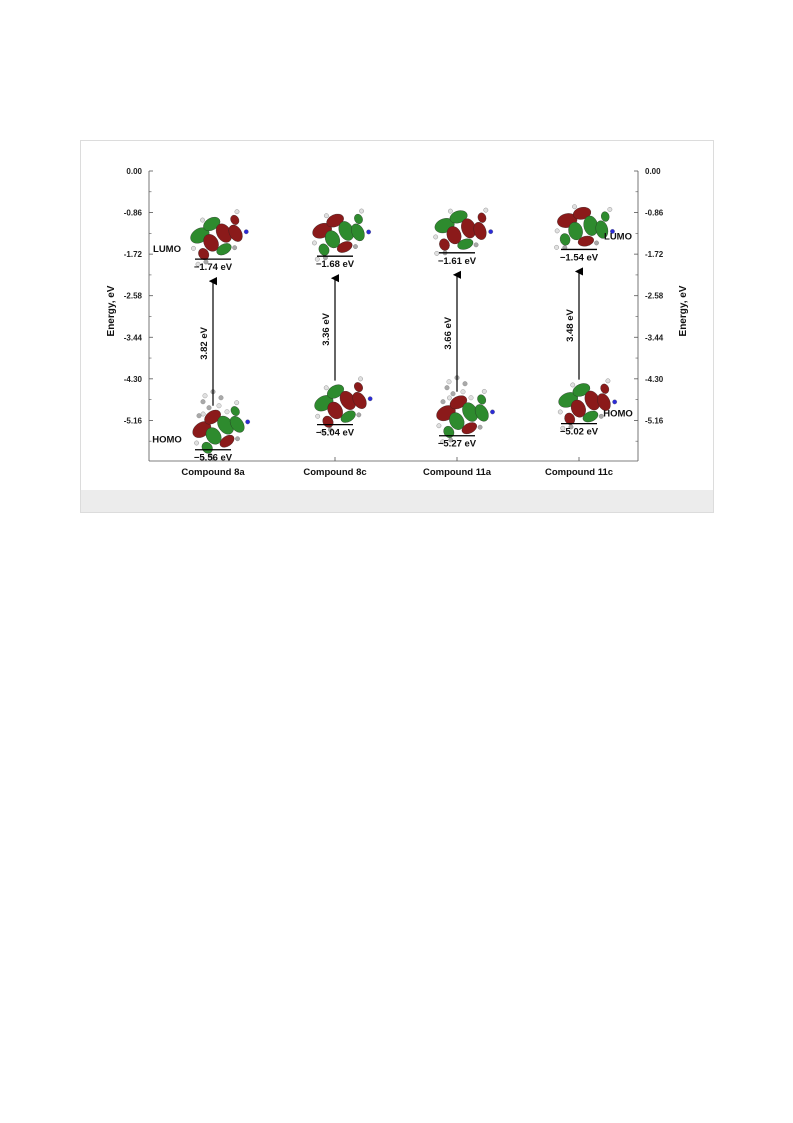 The image size is (793, 1123). Describe the element at coordinates (167, 440) in the screenshot. I see `homo-label-left: HOMO` at that location.